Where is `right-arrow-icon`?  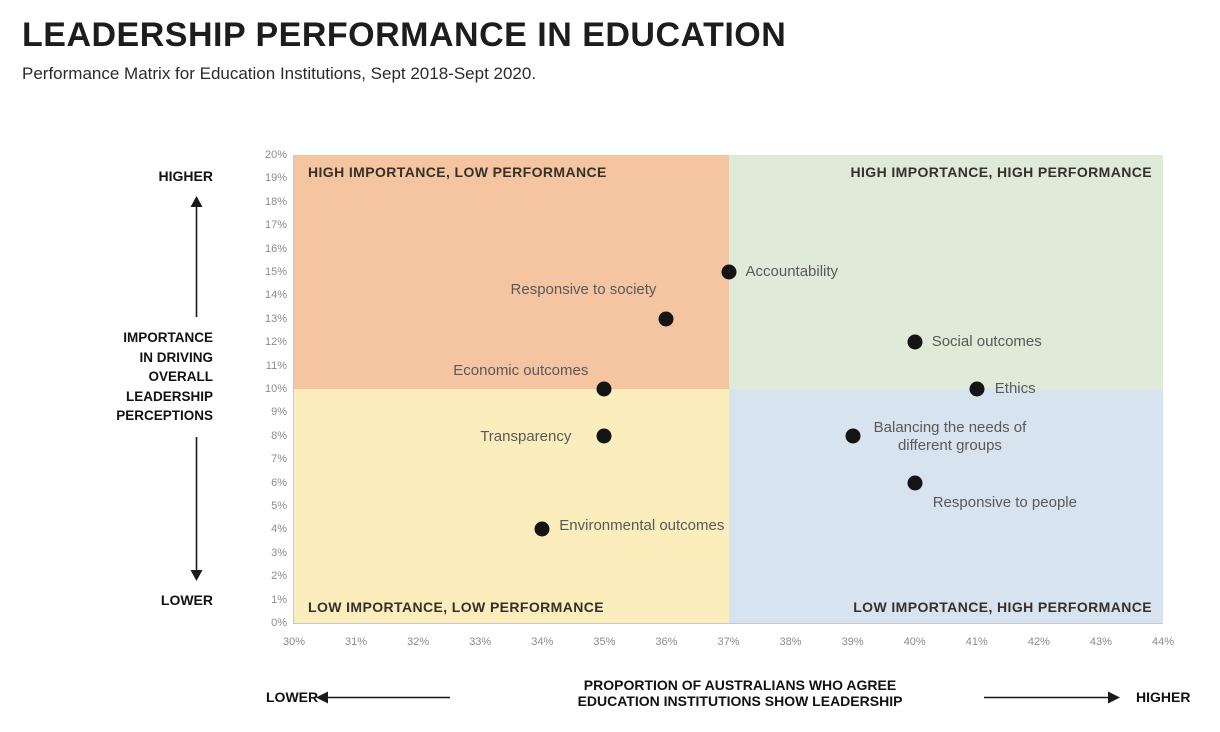
right-arrow-icon is located at coordinates (1052, 697).